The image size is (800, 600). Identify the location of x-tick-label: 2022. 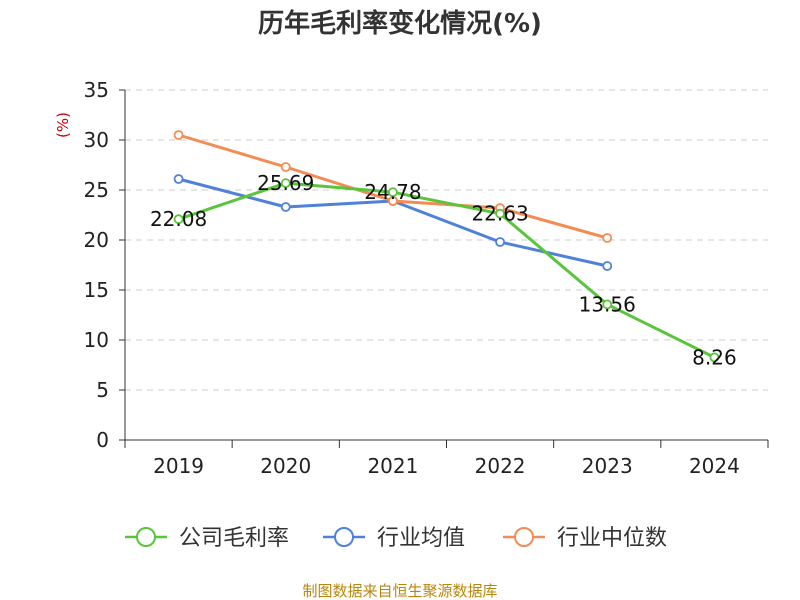
(500, 466).